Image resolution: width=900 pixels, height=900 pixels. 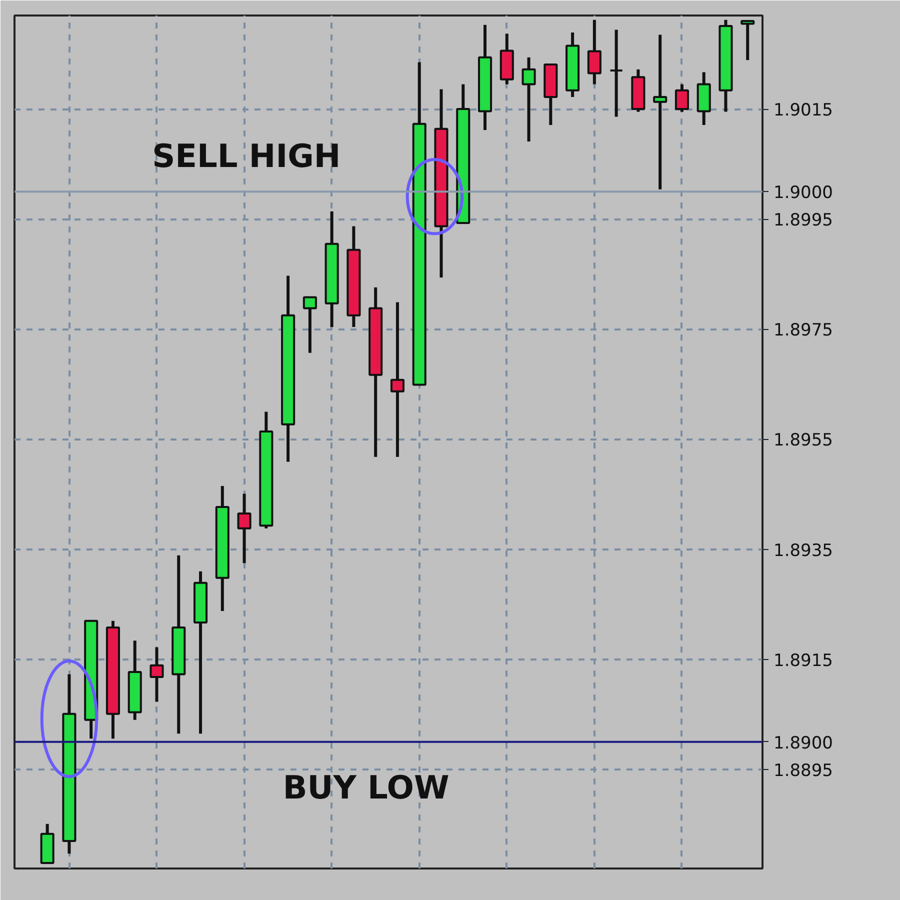 What do you see at coordinates (803, 220) in the screenshot?
I see `y-tick-label: 1.8995` at bounding box center [803, 220].